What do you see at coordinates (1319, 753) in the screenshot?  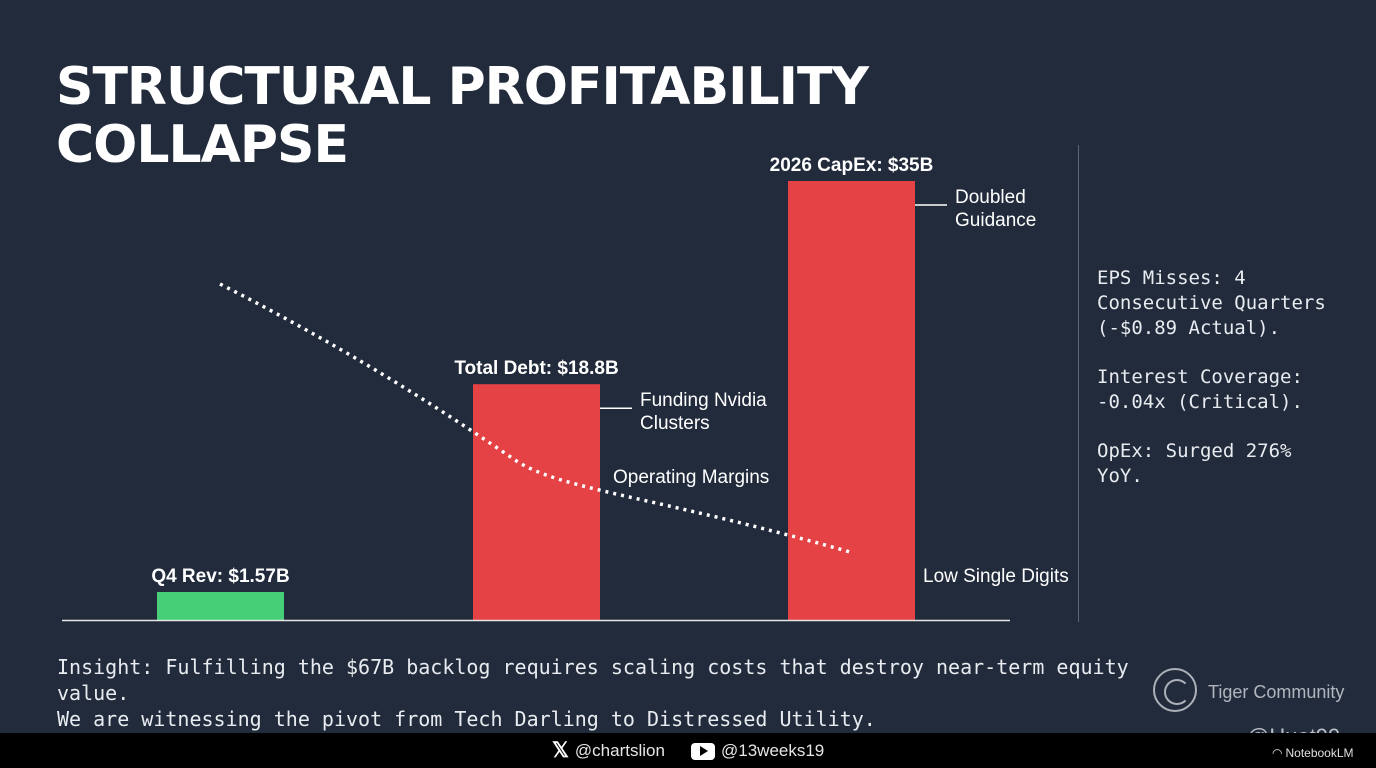 I see `notebooklm-label: NotebookLM` at bounding box center [1319, 753].